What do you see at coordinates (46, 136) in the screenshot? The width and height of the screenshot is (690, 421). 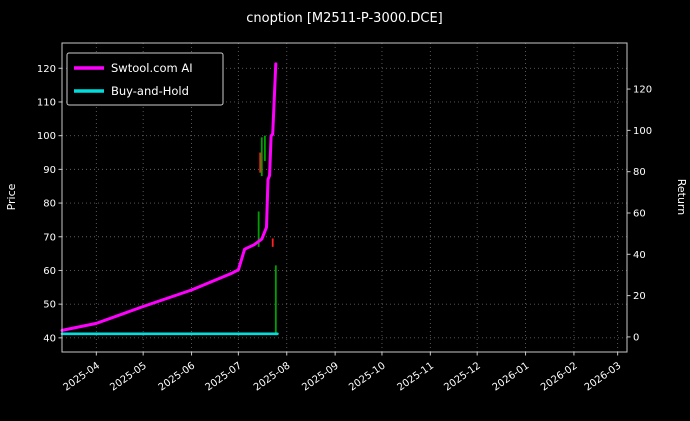 I see `y-tick-label-left: 100` at bounding box center [46, 136].